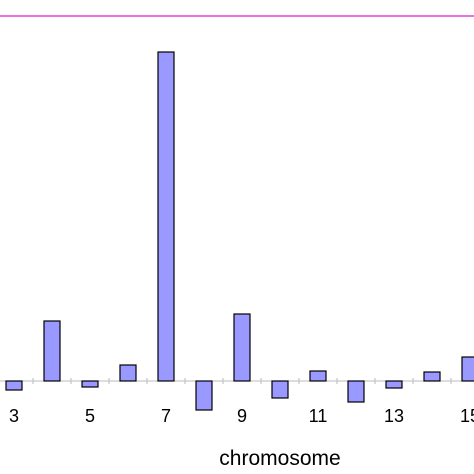 The width and height of the screenshot is (474, 474). I want to click on x-tick-label: 9, so click(242, 416).